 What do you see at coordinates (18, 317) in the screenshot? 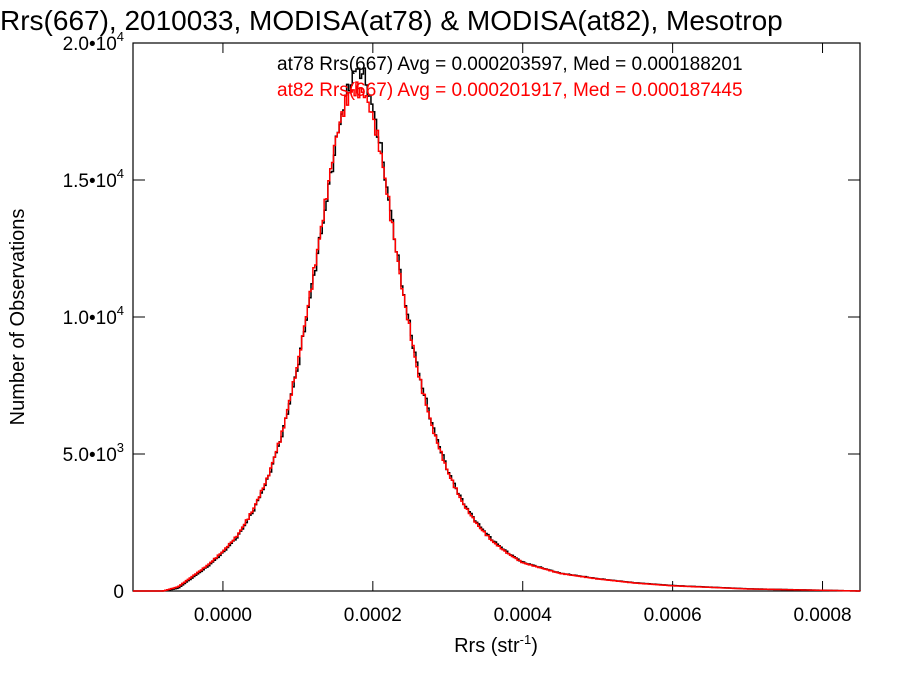
I see `y-axis-label: Number of Observations` at bounding box center [18, 317].